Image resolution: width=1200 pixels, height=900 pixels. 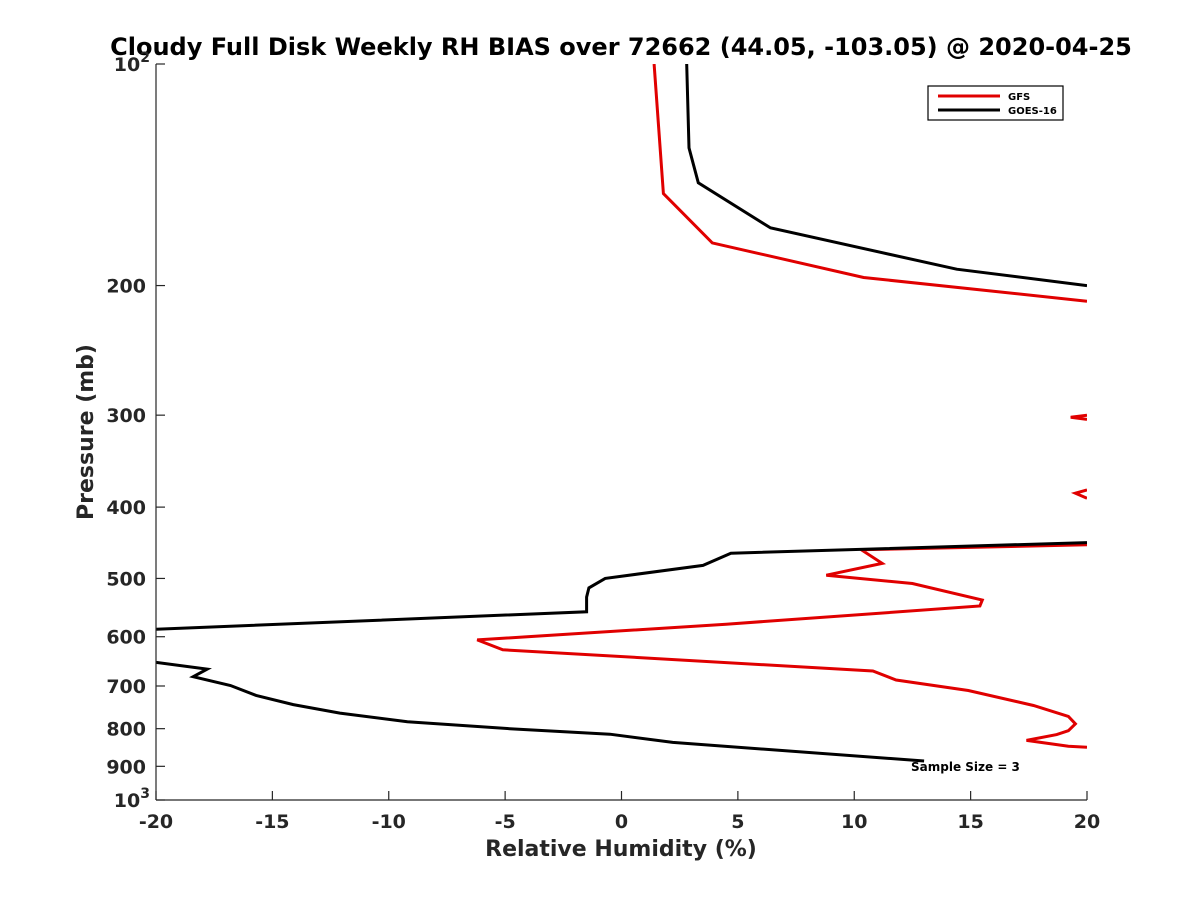 I want to click on y-tick-label-0: 10², so click(x=132, y=63).